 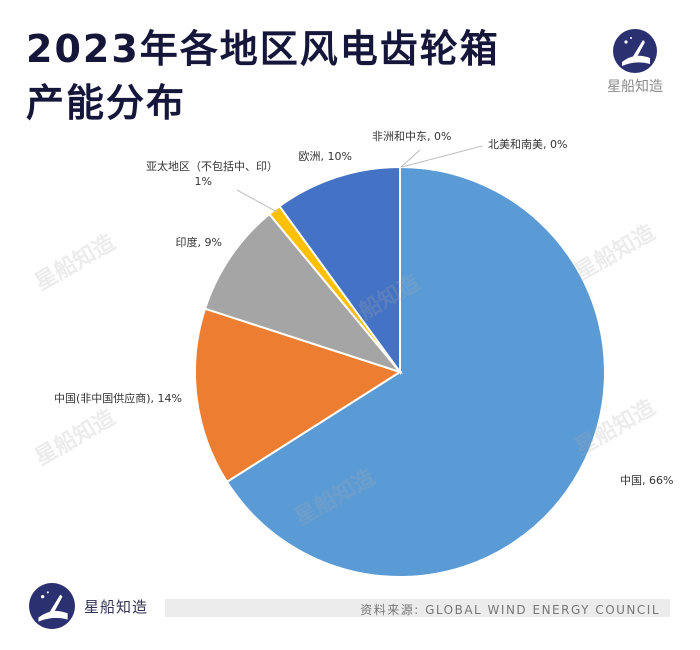 What do you see at coordinates (212, 173) in the screenshot?
I see `slice-label: 亚太地区（不包括中、印） 1%` at bounding box center [212, 173].